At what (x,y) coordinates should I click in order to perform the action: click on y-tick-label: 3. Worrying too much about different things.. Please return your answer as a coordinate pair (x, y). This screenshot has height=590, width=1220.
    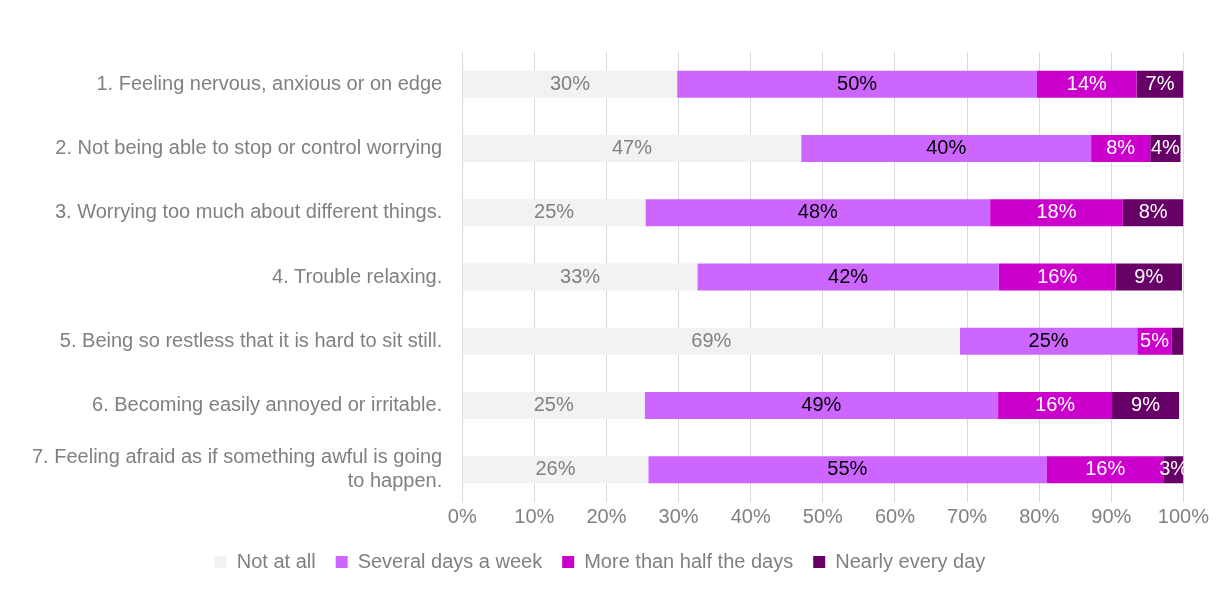
    Looking at the image, I should click on (248, 211).